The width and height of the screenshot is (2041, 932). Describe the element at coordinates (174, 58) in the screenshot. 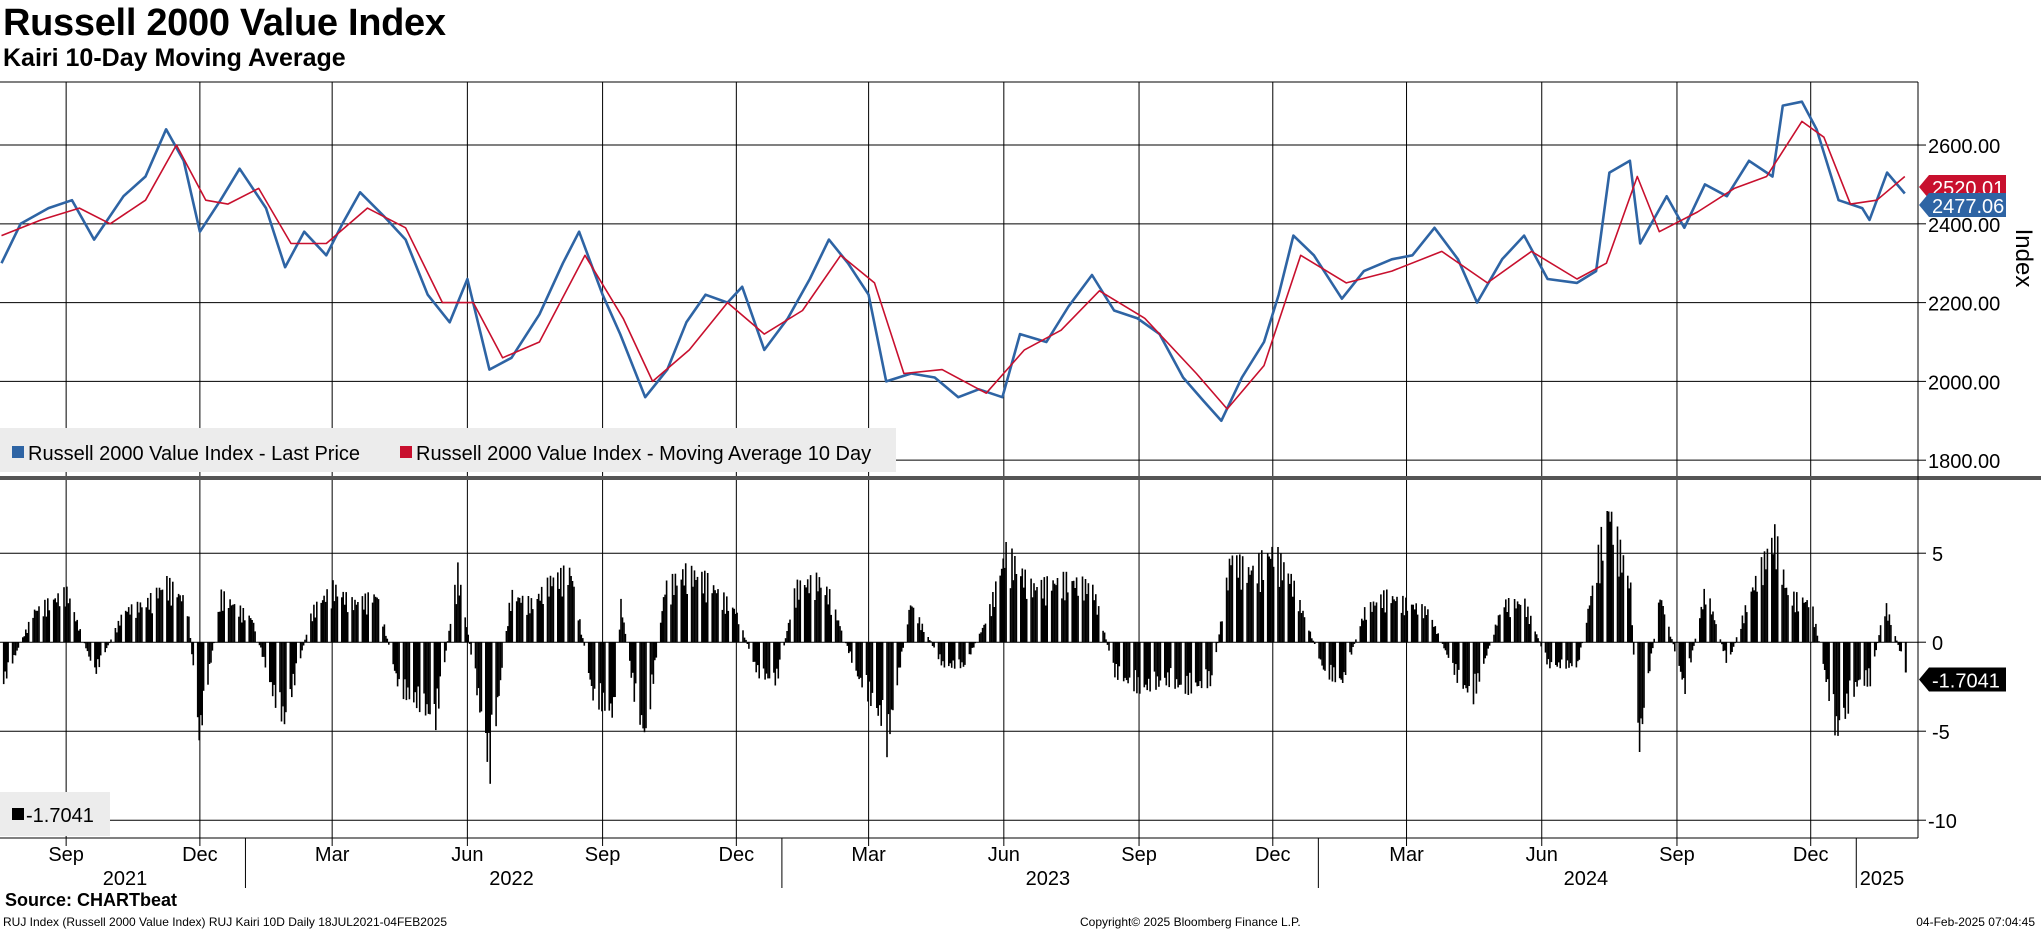

I see `chart-subtitle: Kairi 10-Day Moving Average` at that location.